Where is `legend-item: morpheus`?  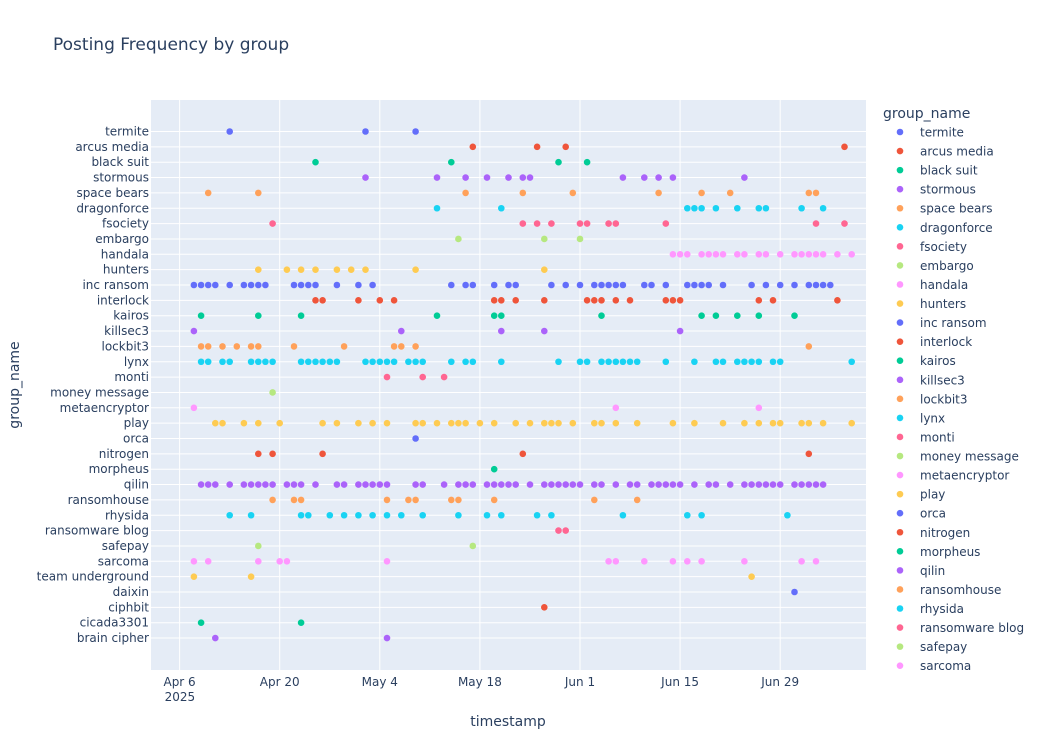 legend-item: morpheus is located at coordinates (938, 552).